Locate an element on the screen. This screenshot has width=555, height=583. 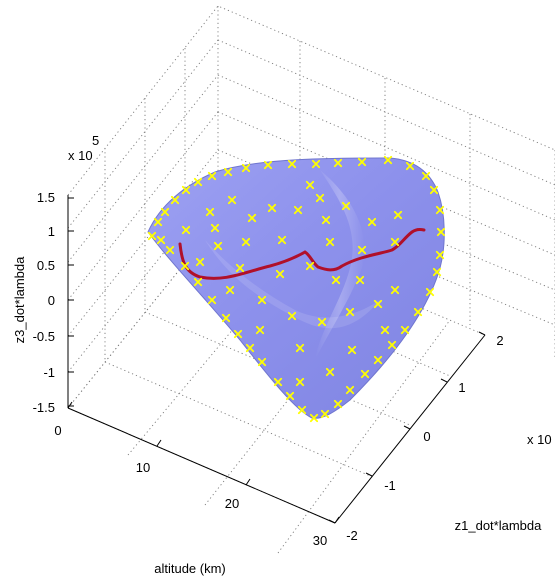
y-axis-label: z1_dot*lambda is located at coordinates (498, 525).